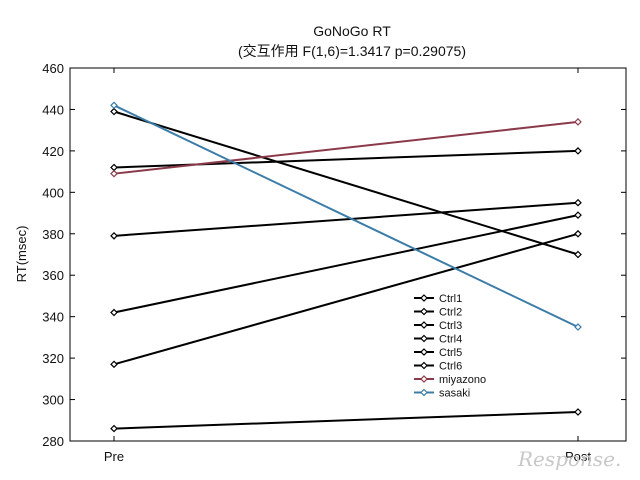  I want to click on legend-item-ctrl1: Ctrl1, so click(438, 299).